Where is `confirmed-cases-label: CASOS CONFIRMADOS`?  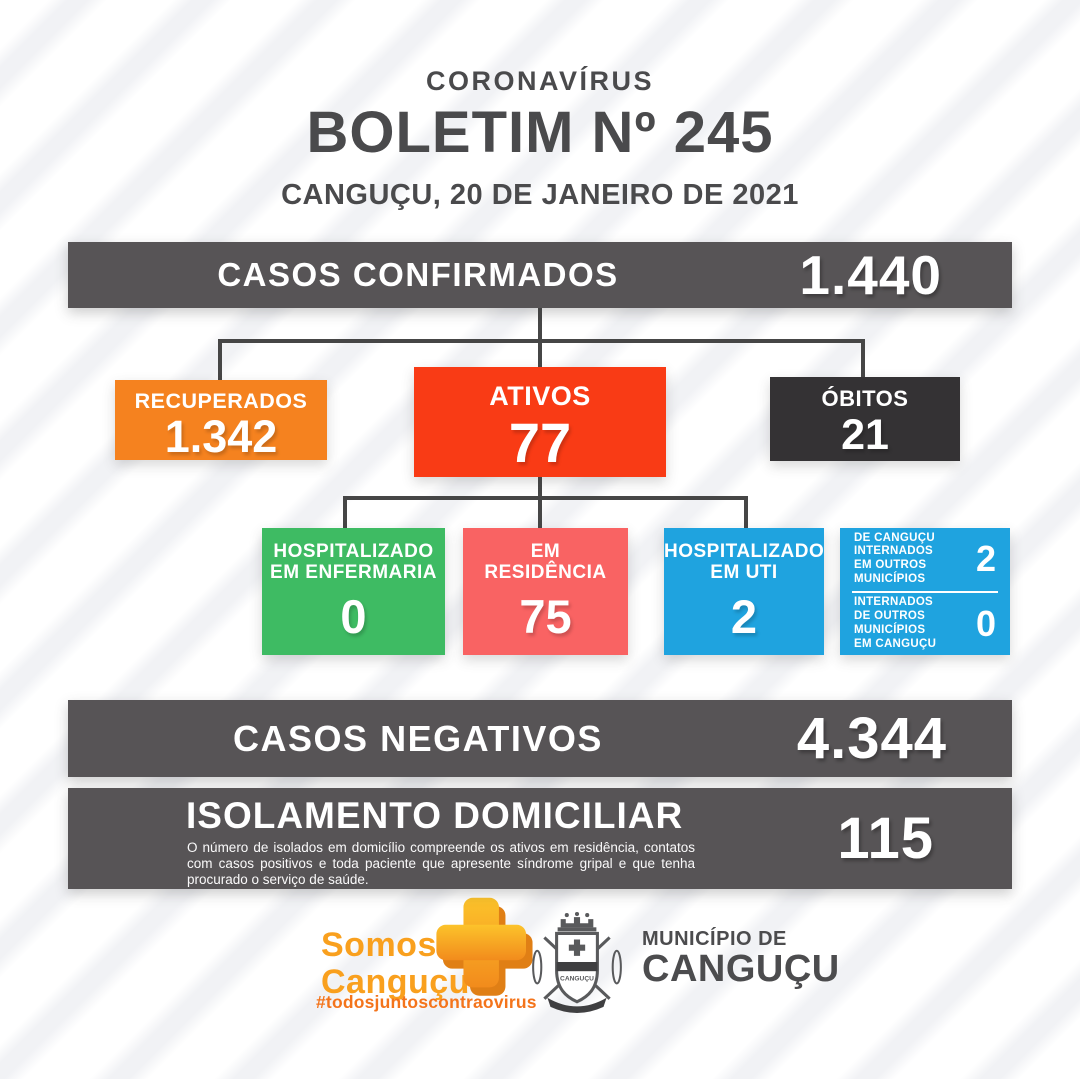 confirmed-cases-label: CASOS CONFIRMADOS is located at coordinates (418, 274).